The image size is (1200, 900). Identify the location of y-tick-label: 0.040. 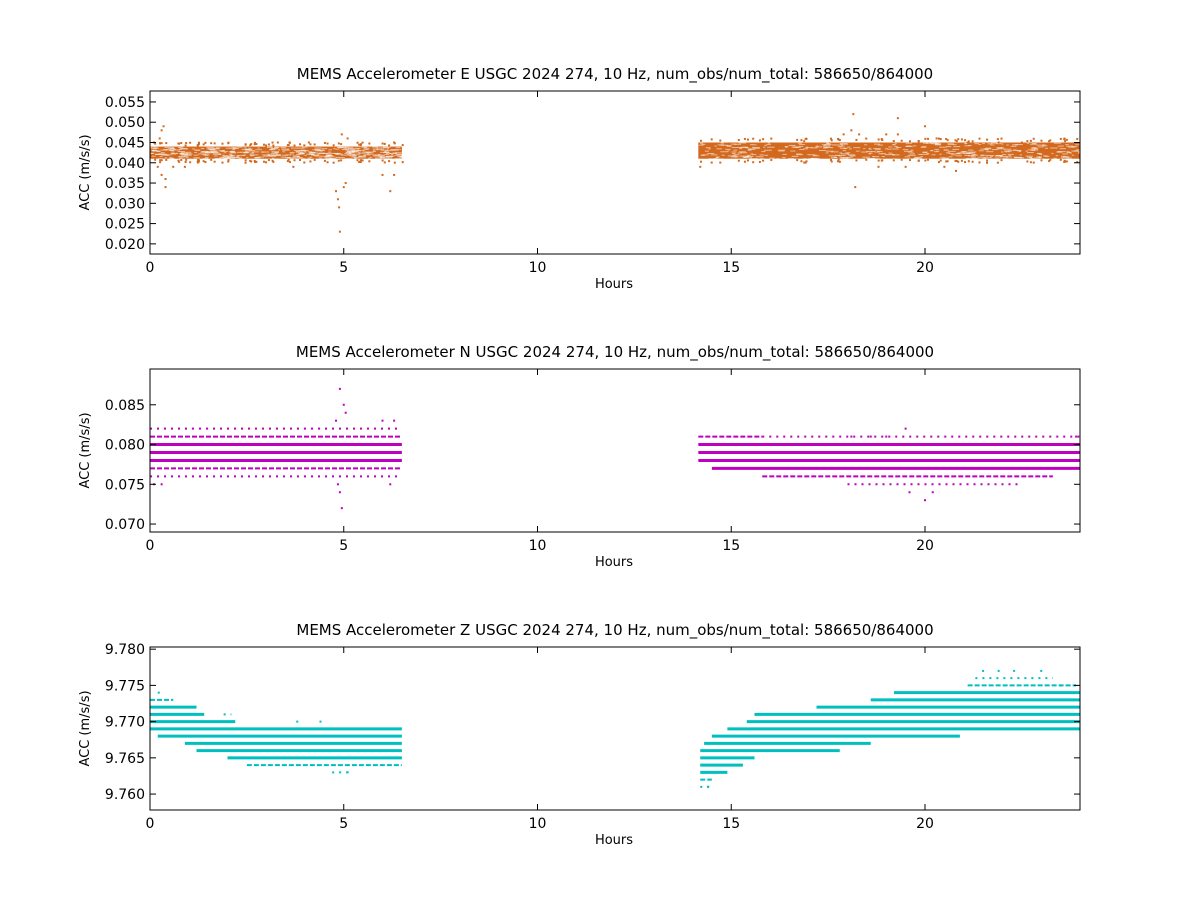
(125, 164).